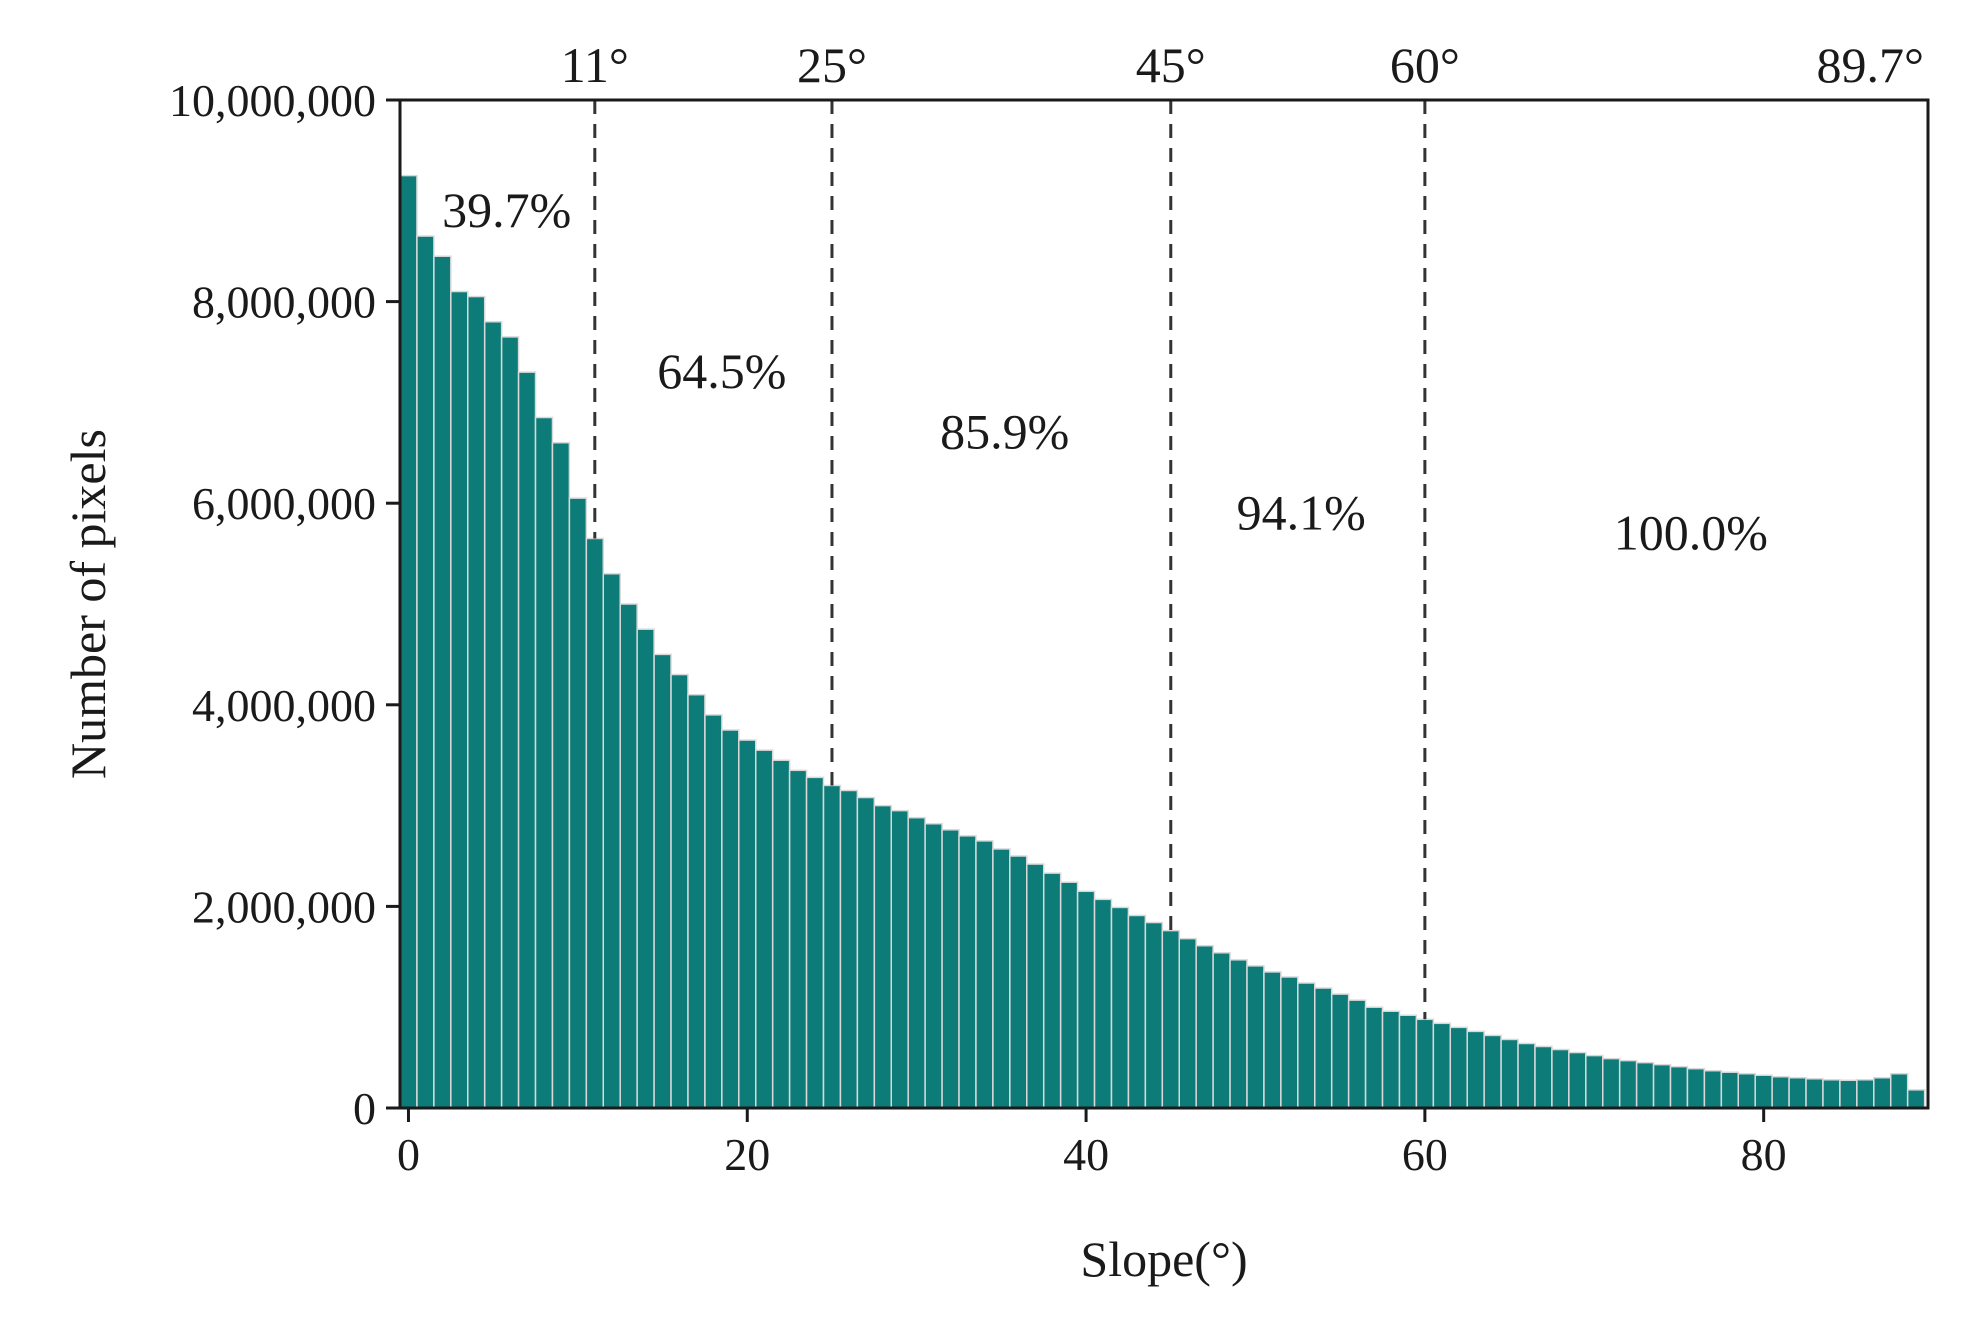 The image size is (1968, 1331). What do you see at coordinates (364, 1108) in the screenshot?
I see `y-tick-label: 0` at bounding box center [364, 1108].